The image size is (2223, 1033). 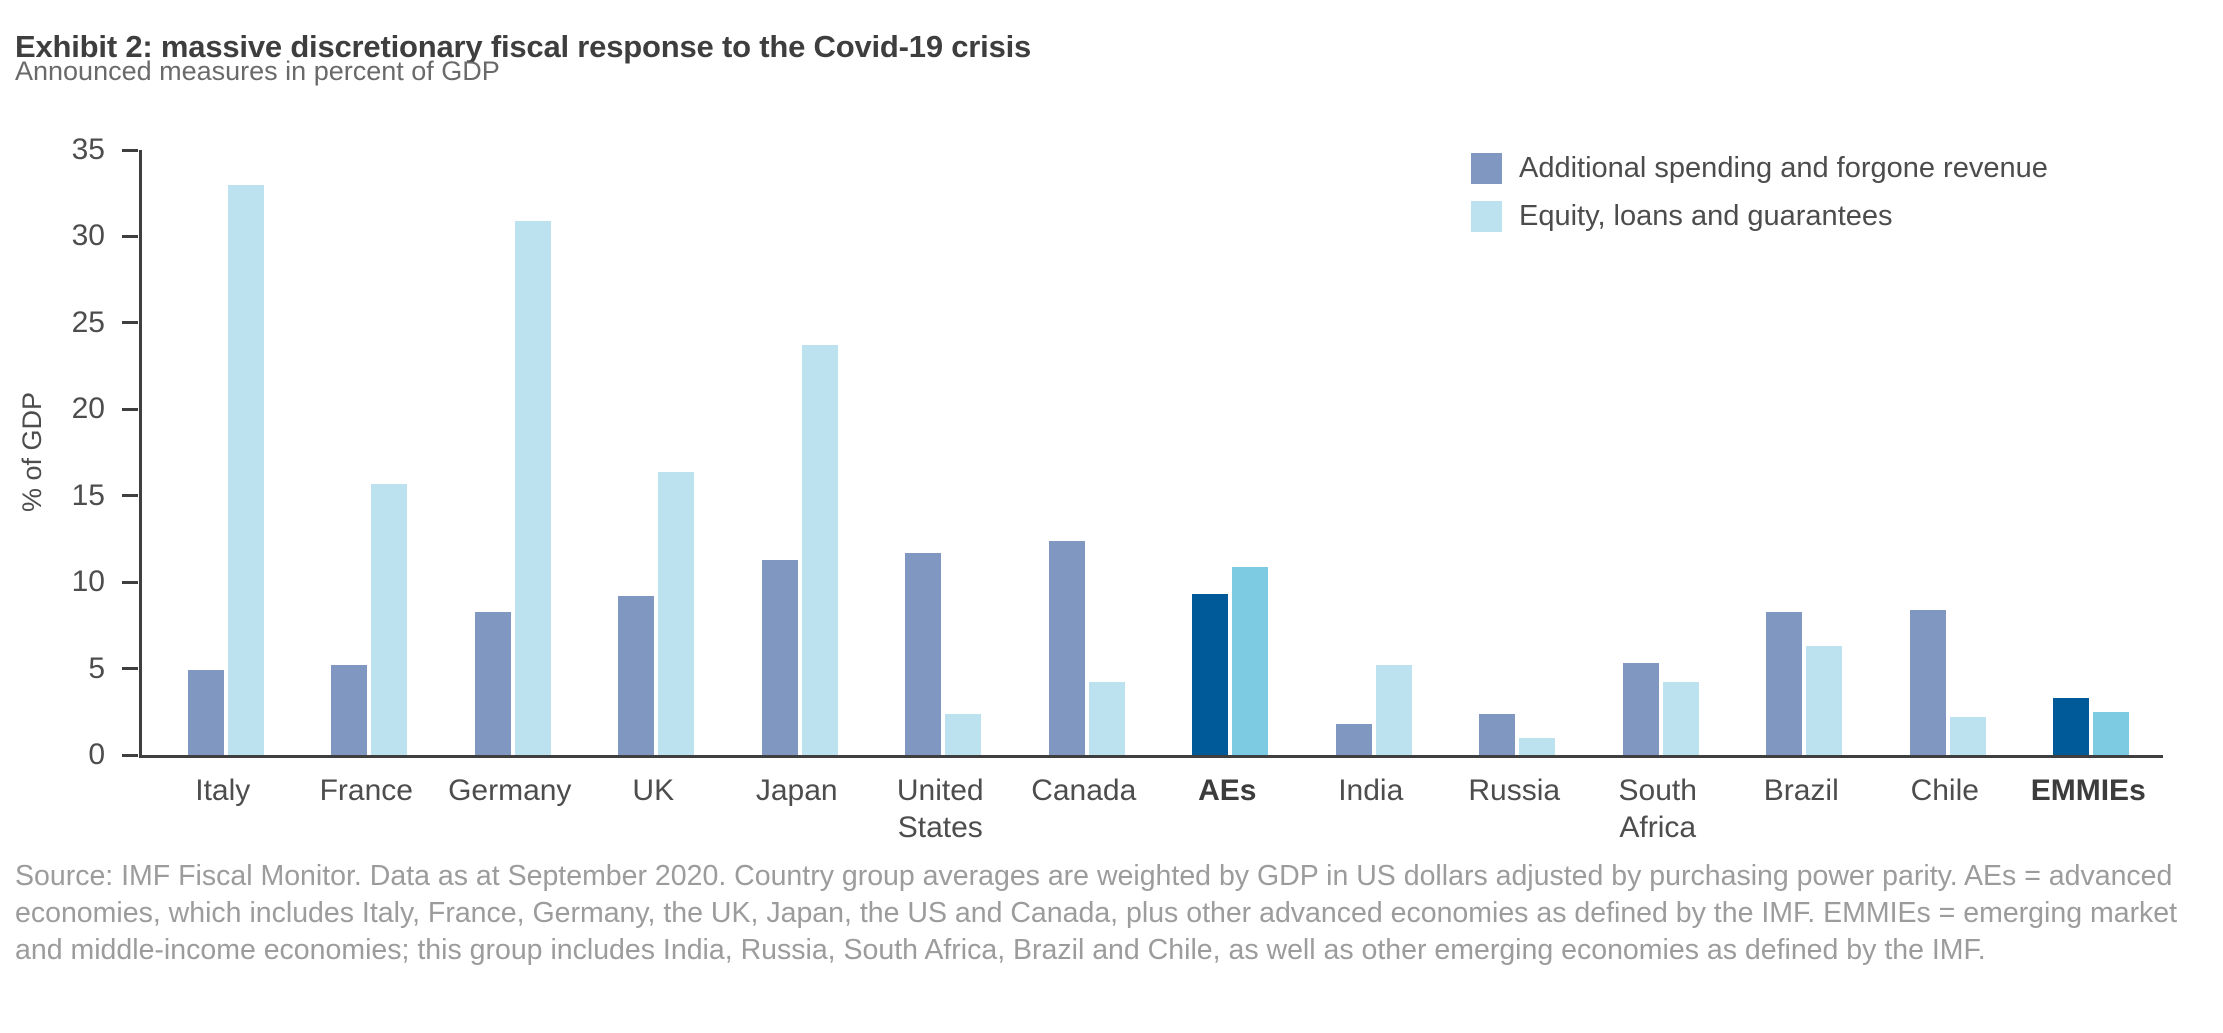 I want to click on x-label-united-states: United States, so click(x=940, y=809).